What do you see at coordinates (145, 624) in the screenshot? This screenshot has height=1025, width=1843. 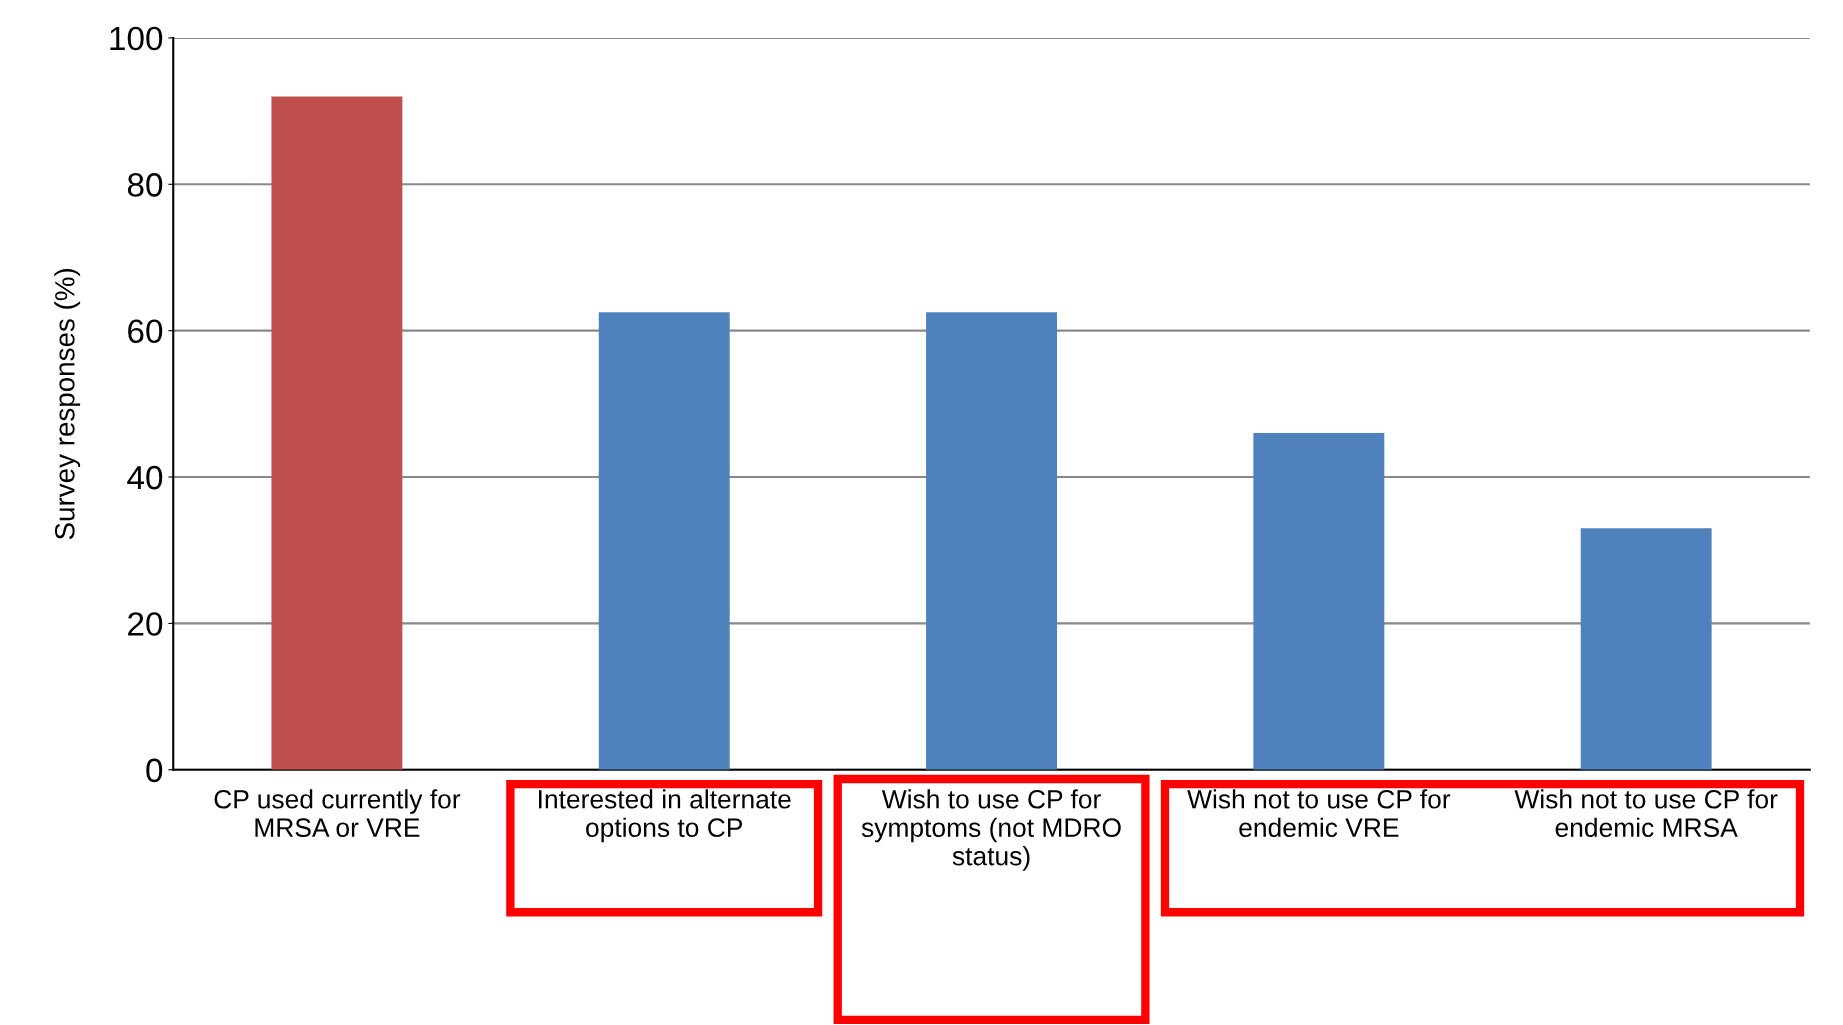 I see `y-tick-label: 20` at bounding box center [145, 624].